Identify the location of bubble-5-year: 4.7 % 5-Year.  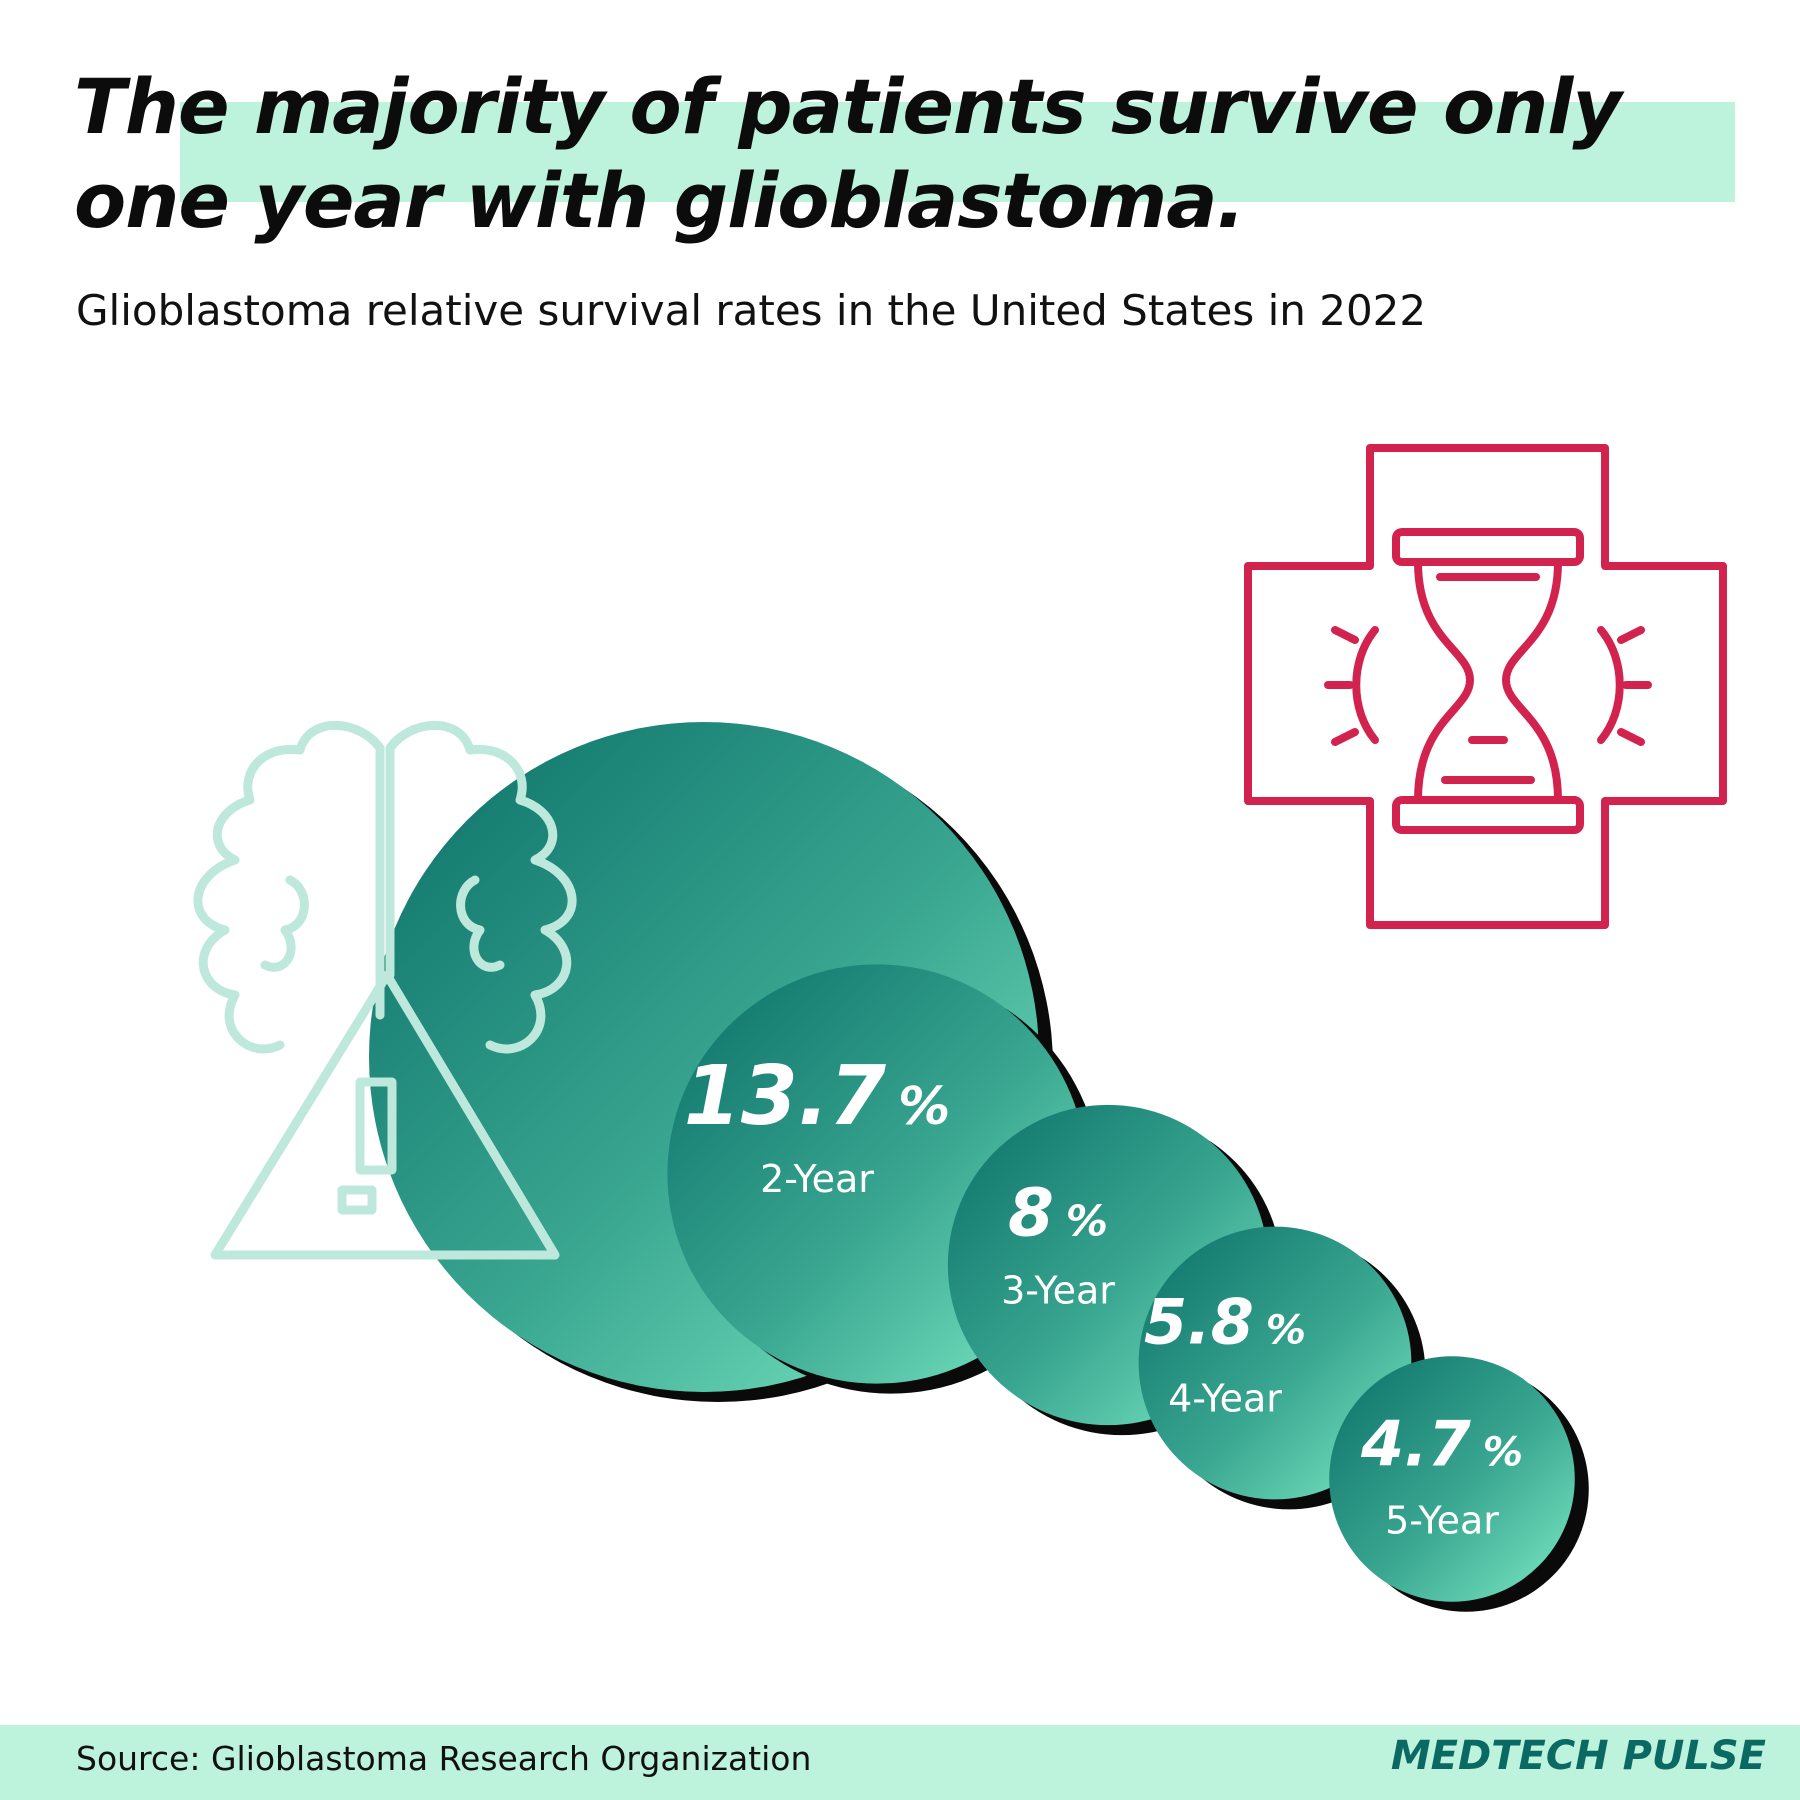
(1459, 1484).